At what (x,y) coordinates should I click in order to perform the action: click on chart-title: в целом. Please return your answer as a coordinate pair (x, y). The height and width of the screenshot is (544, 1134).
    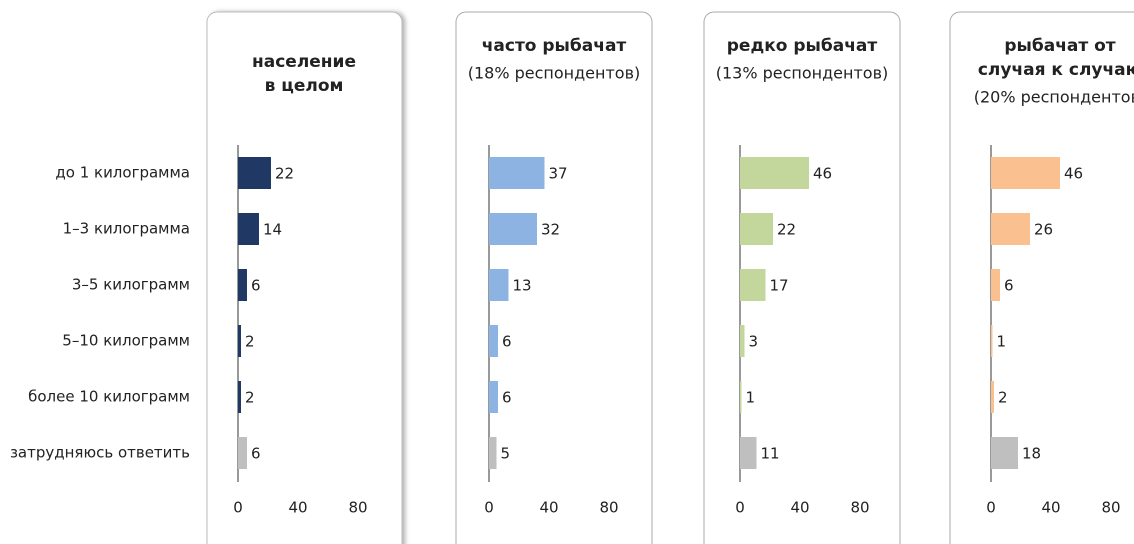
    Looking at the image, I should click on (304, 86).